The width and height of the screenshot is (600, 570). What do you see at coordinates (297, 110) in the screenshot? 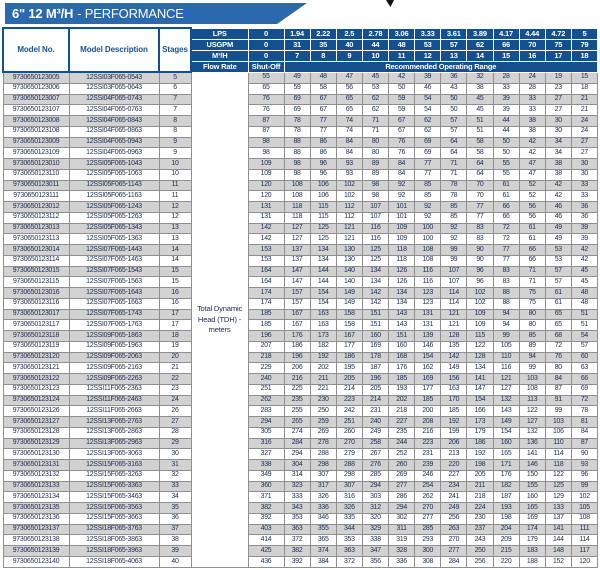
I see `head-value-cell: 69` at bounding box center [297, 110].